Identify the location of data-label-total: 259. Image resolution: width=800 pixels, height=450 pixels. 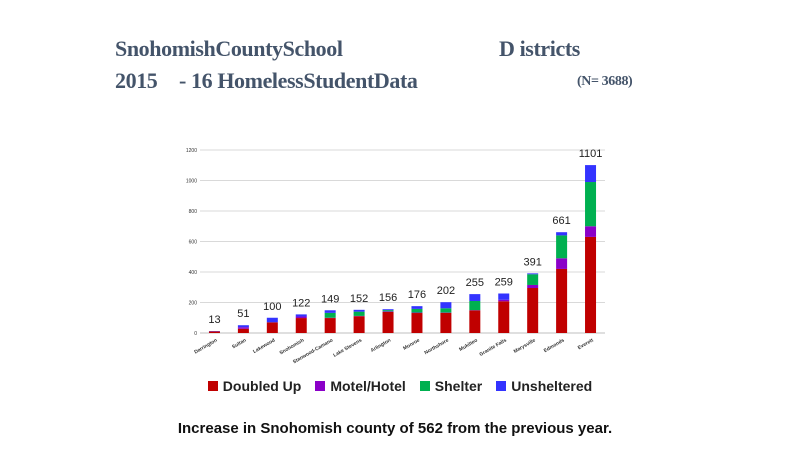
(504, 283).